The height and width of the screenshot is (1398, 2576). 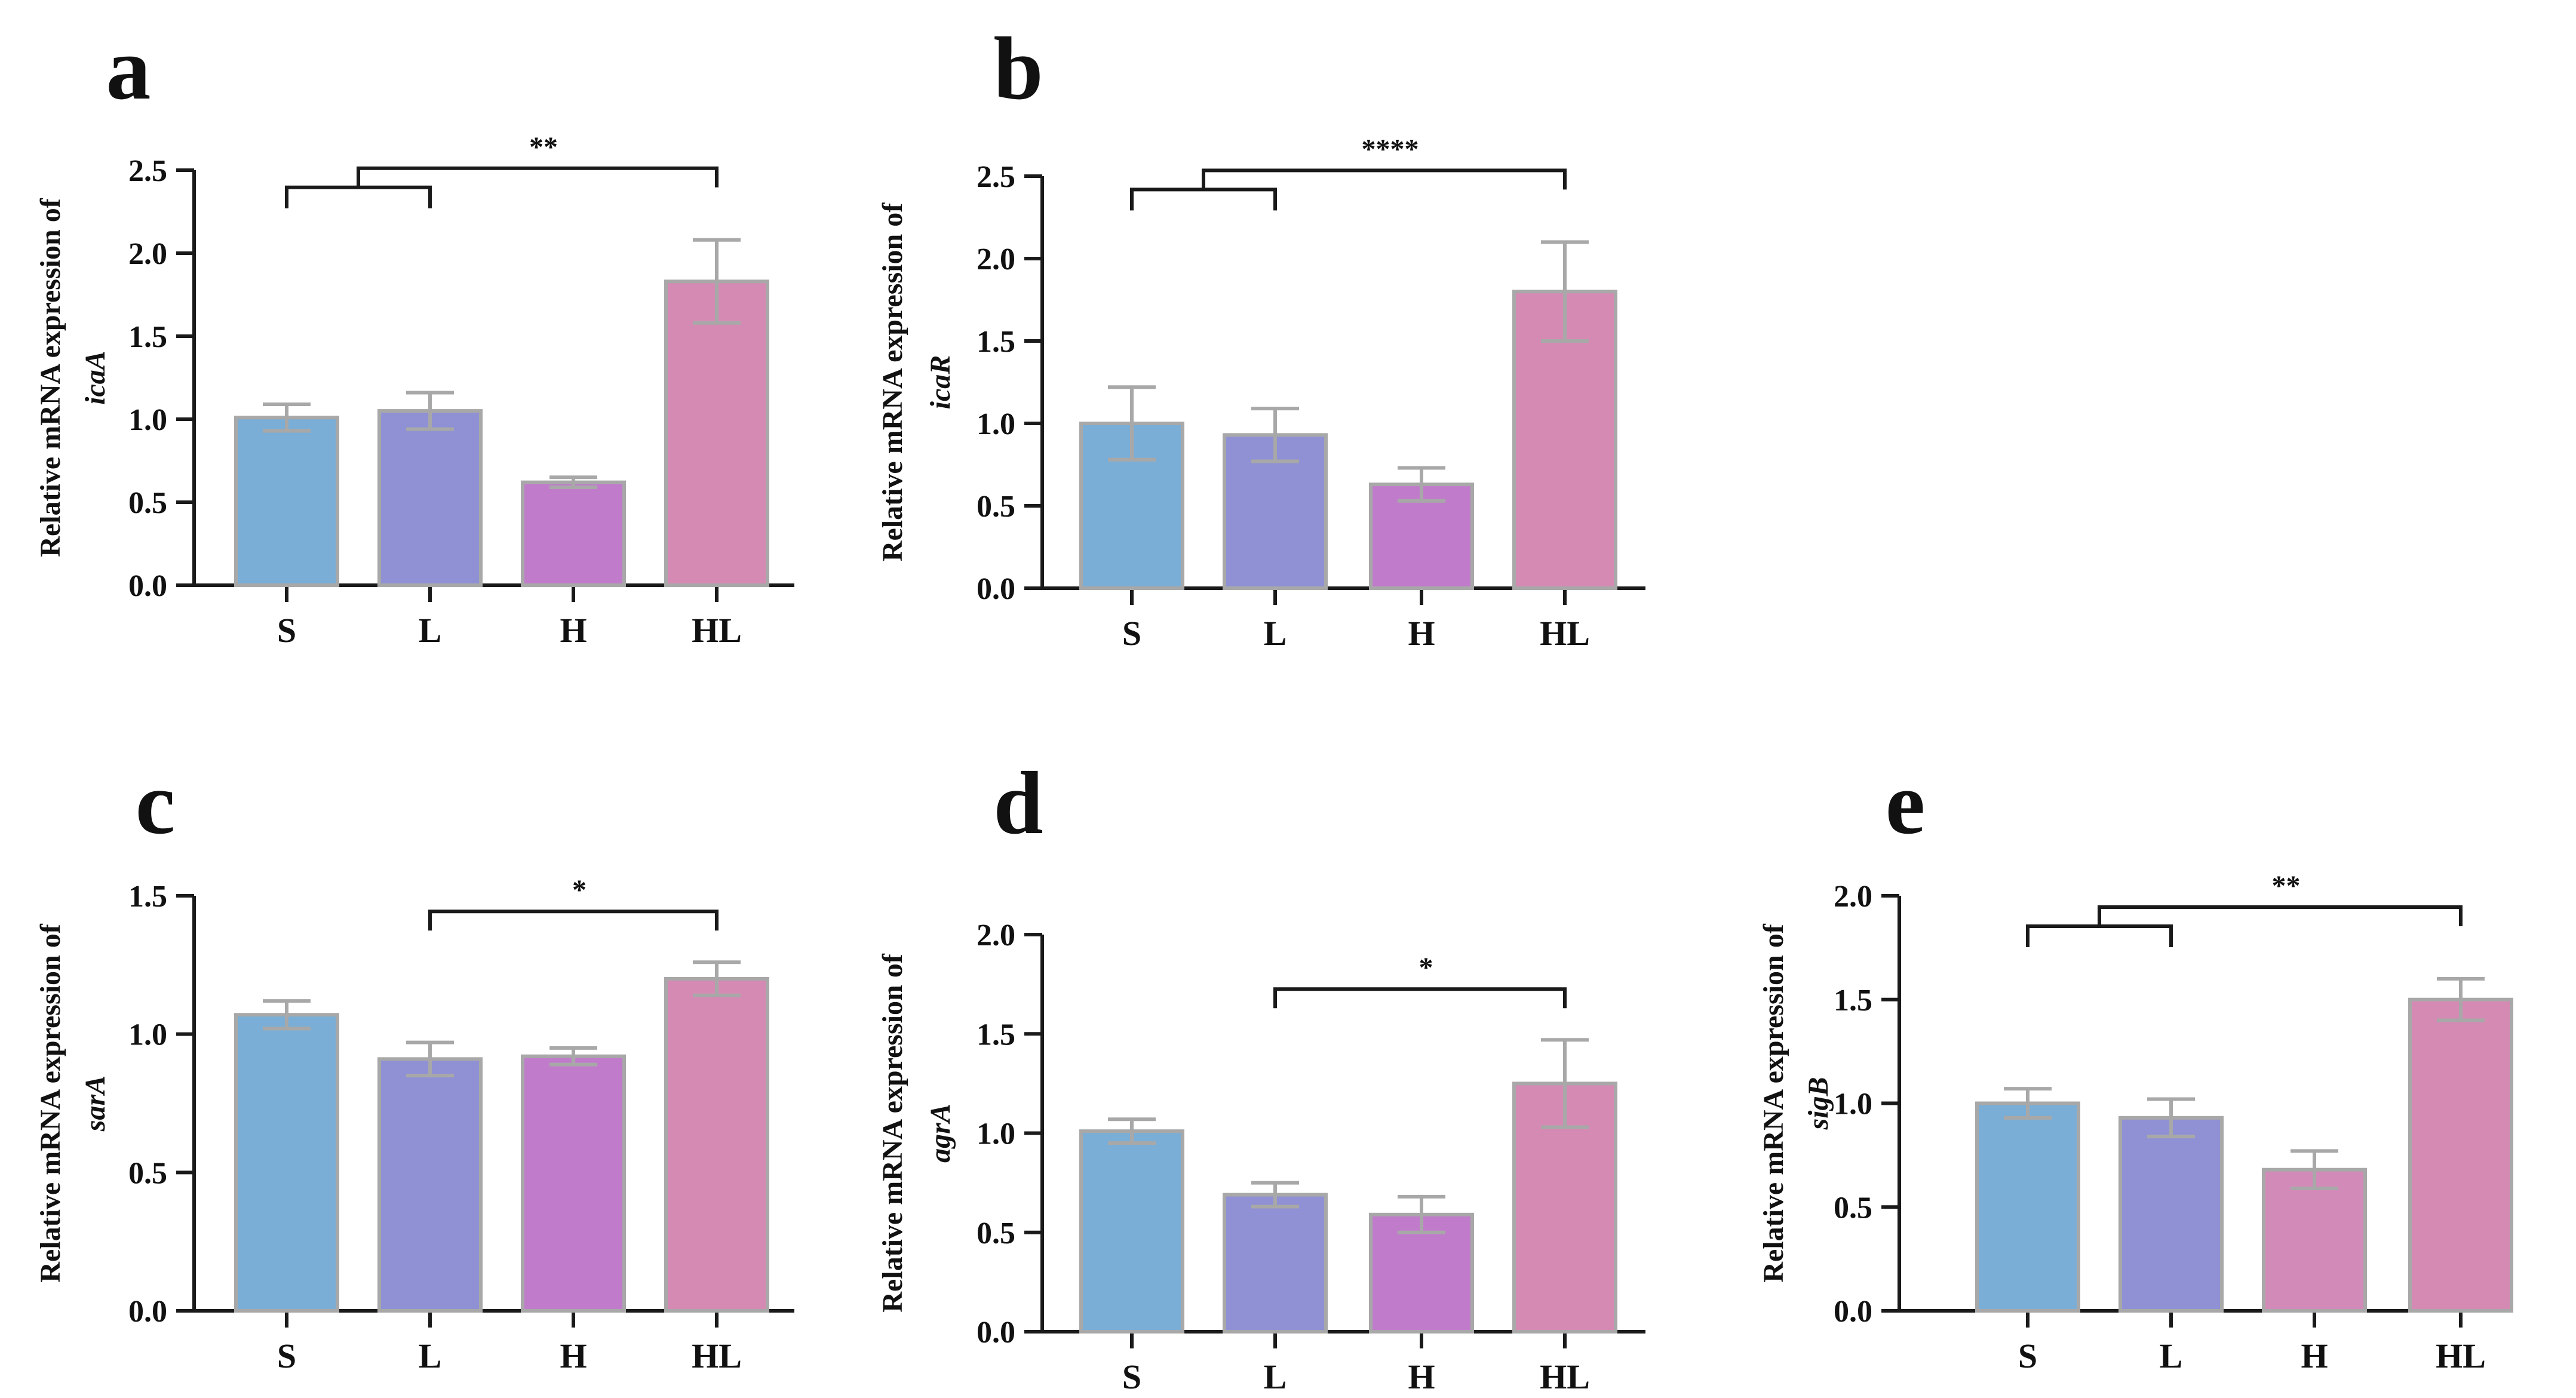 I want to click on y-axis-gene-label: icaA, so click(x=95, y=378).